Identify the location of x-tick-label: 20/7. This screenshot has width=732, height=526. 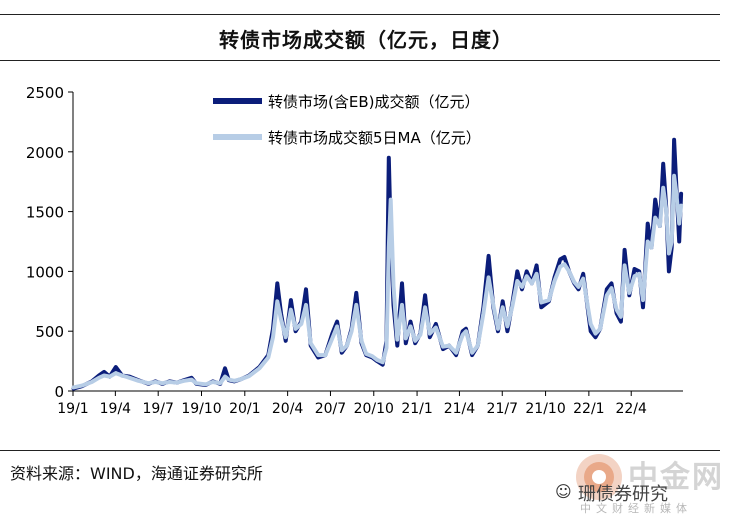
(330, 409).